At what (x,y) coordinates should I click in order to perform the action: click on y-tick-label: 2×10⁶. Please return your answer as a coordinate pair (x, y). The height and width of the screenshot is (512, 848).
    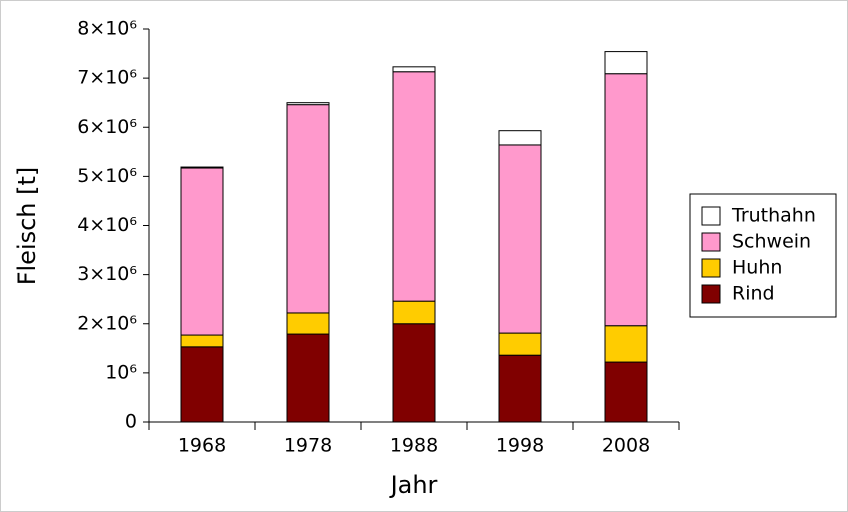
    Looking at the image, I should click on (107, 323).